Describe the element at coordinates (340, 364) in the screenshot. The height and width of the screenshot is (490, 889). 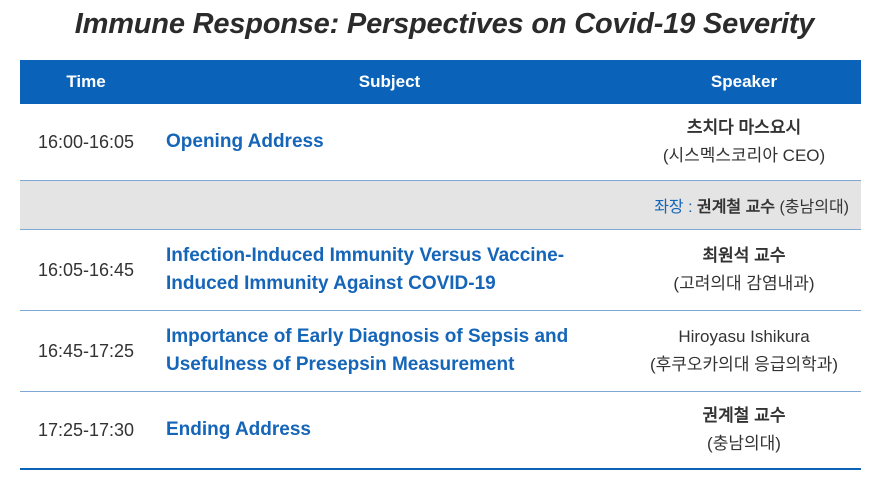
I see `subject-line: Usefulness of Presepsin Measurement` at that location.